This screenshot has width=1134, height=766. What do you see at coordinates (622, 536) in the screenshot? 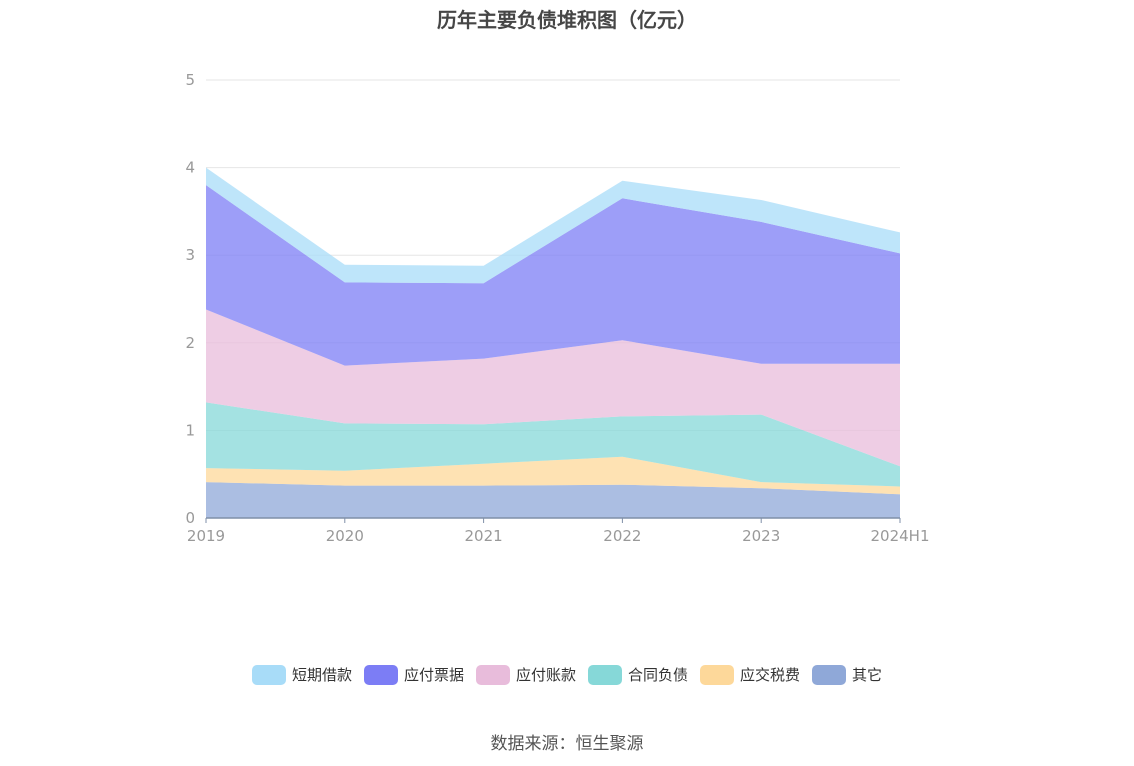
I see `x-tick-label: 2022` at bounding box center [622, 536].